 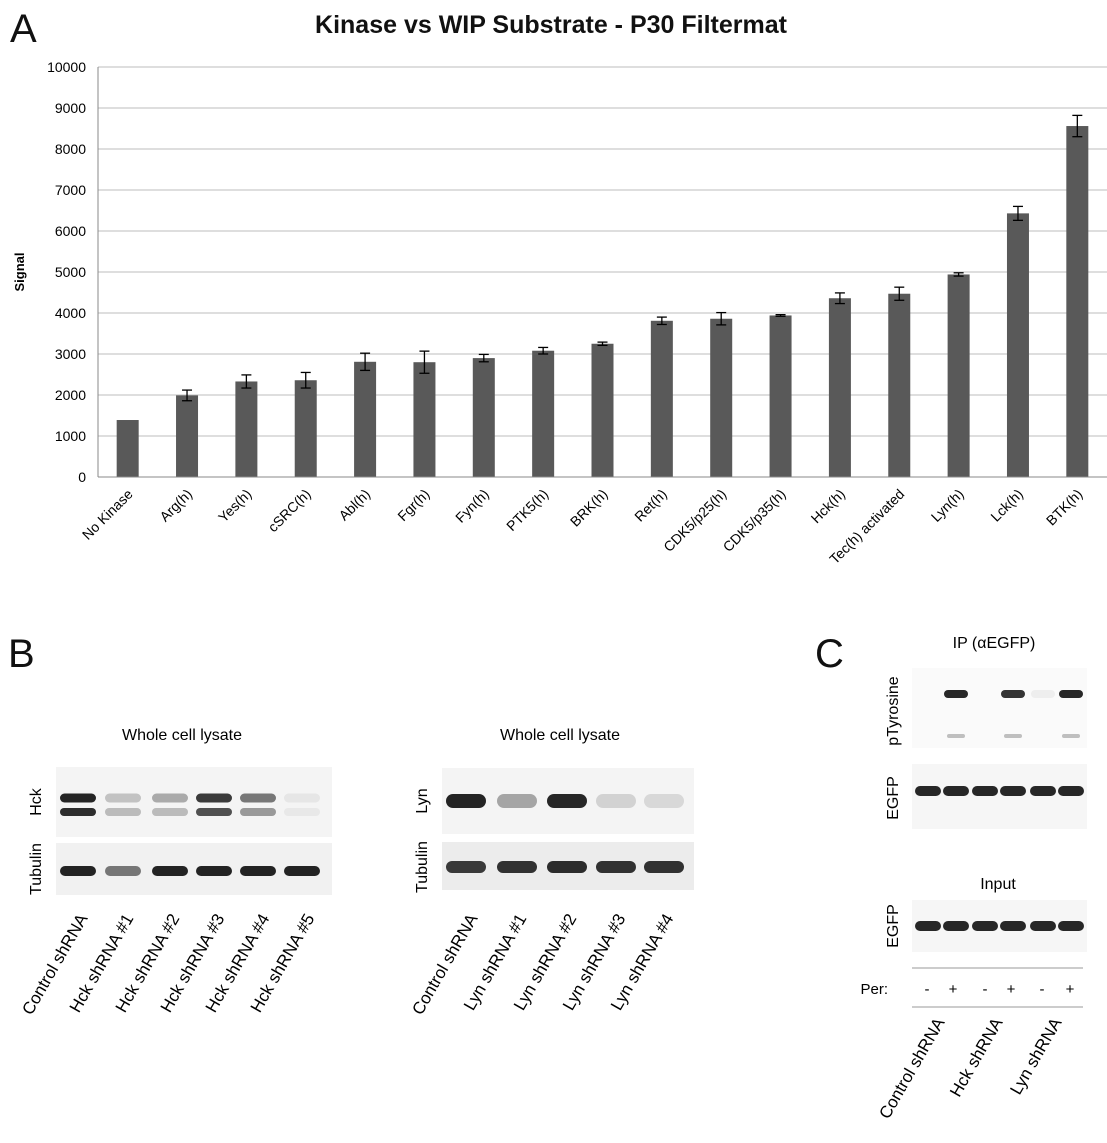 What do you see at coordinates (21, 654) in the screenshot?
I see `panel-b-letter: B` at bounding box center [21, 654].